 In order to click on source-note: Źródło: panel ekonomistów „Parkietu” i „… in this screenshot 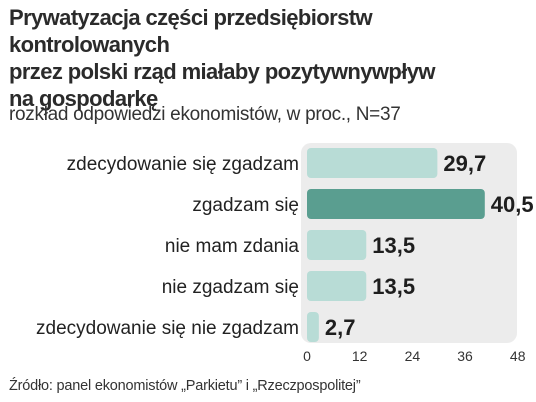, I will do `click(185, 386)`.